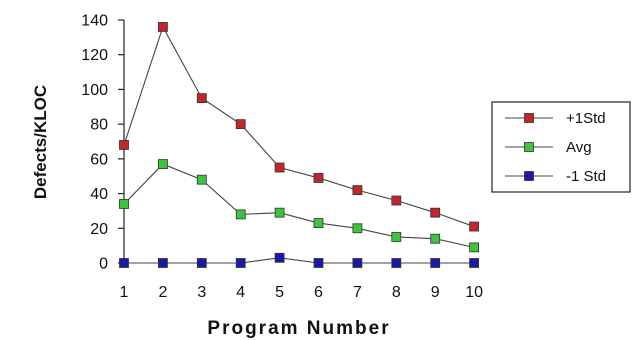 Image resolution: width=639 pixels, height=340 pixels. What do you see at coordinates (162, 292) in the screenshot?
I see `x-tick-label: 2` at bounding box center [162, 292].